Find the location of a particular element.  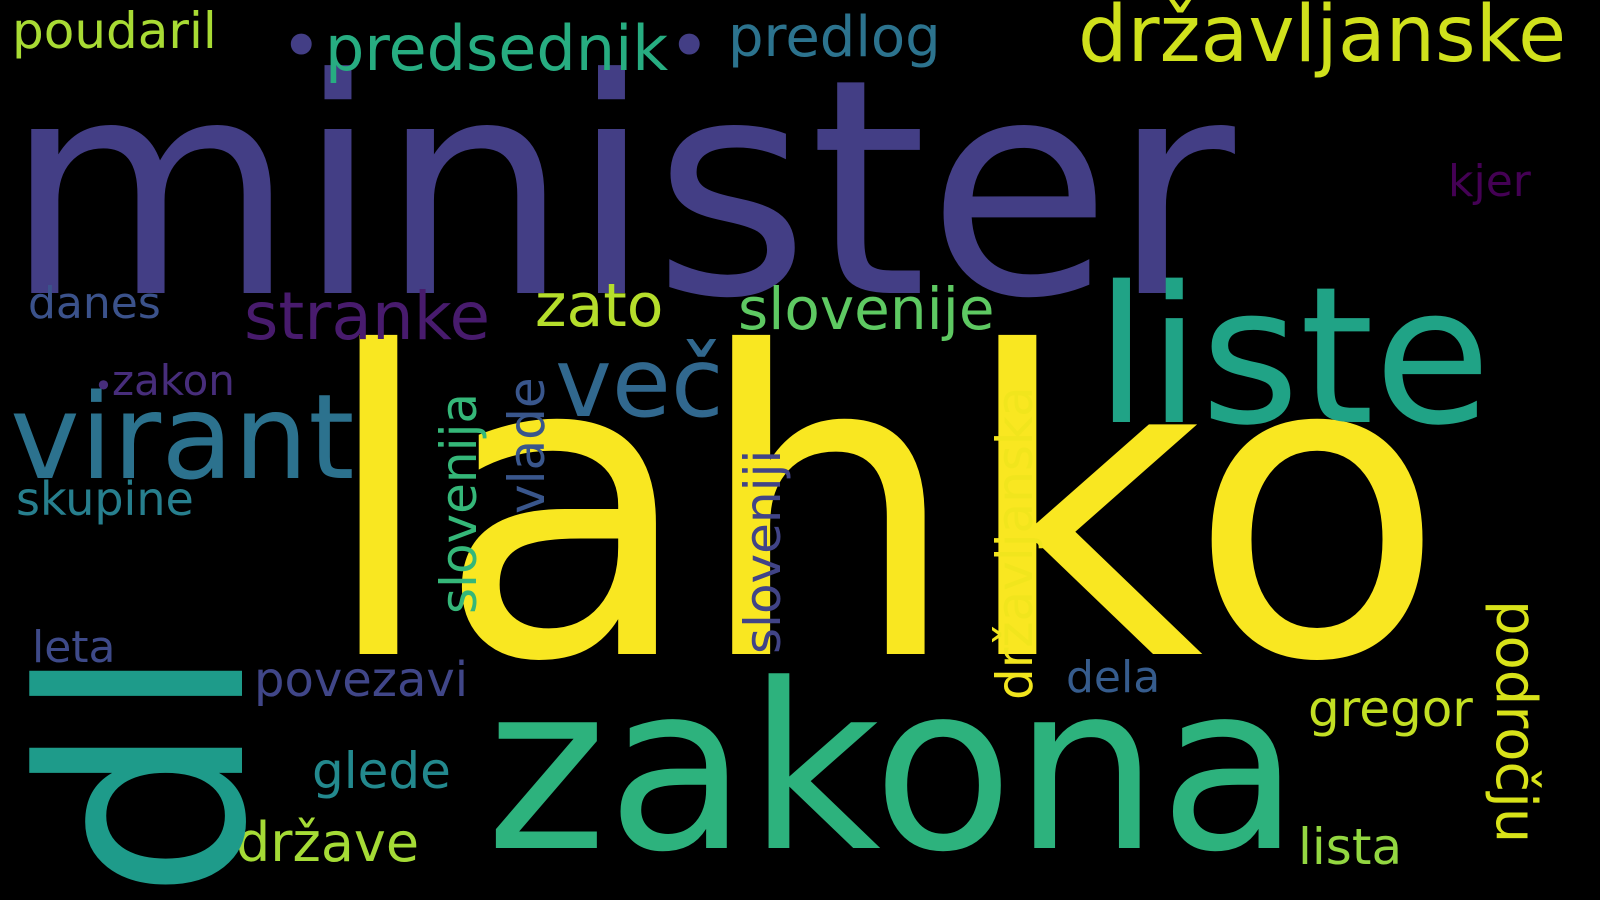

word-sloveniji: sloveniji is located at coordinates (763, 551).